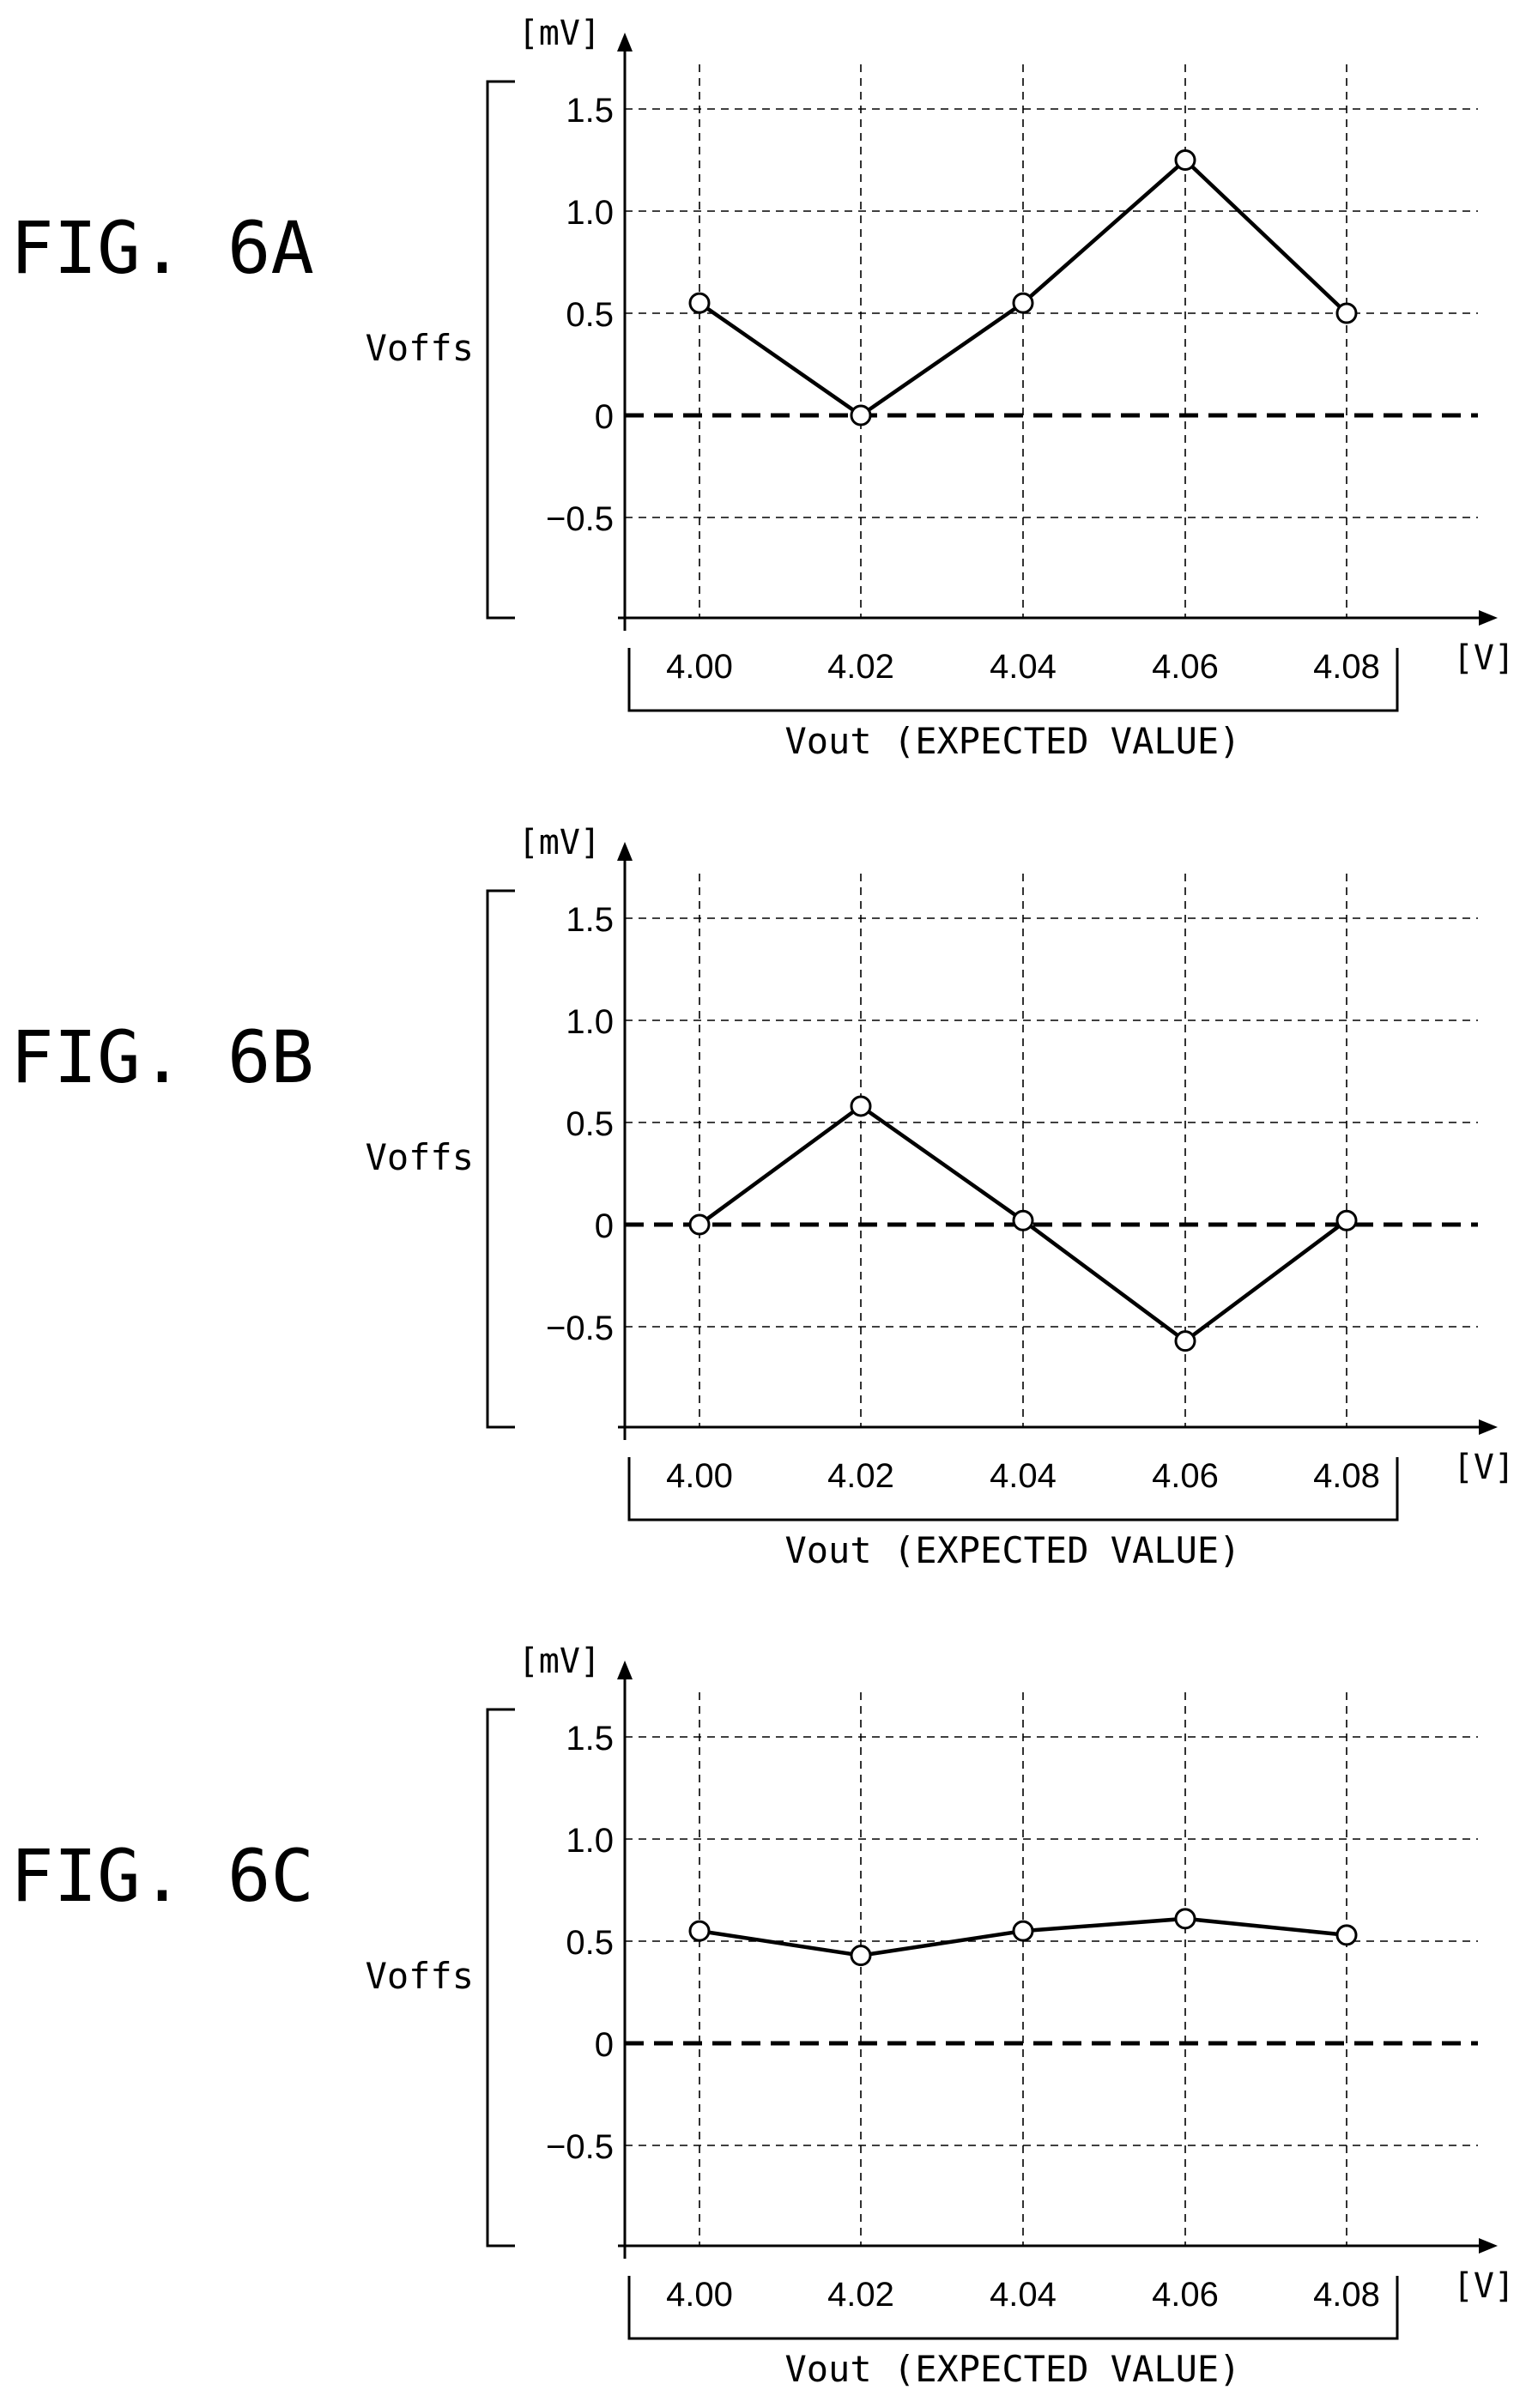 The width and height of the screenshot is (1532, 2408). Describe the element at coordinates (162, 248) in the screenshot. I see `figure-label: FIG. 6A` at that location.